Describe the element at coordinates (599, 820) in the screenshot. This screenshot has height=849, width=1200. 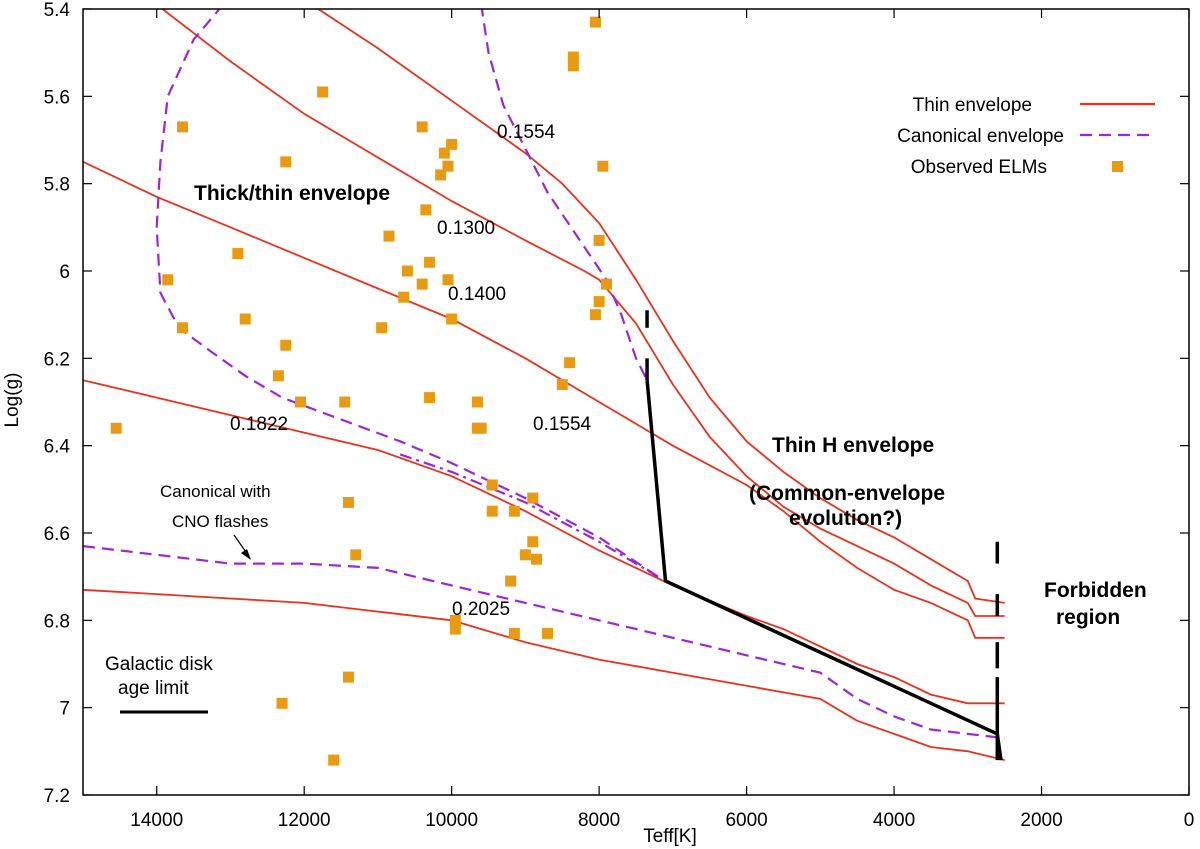
I see `x-tick-label: 8000` at that location.